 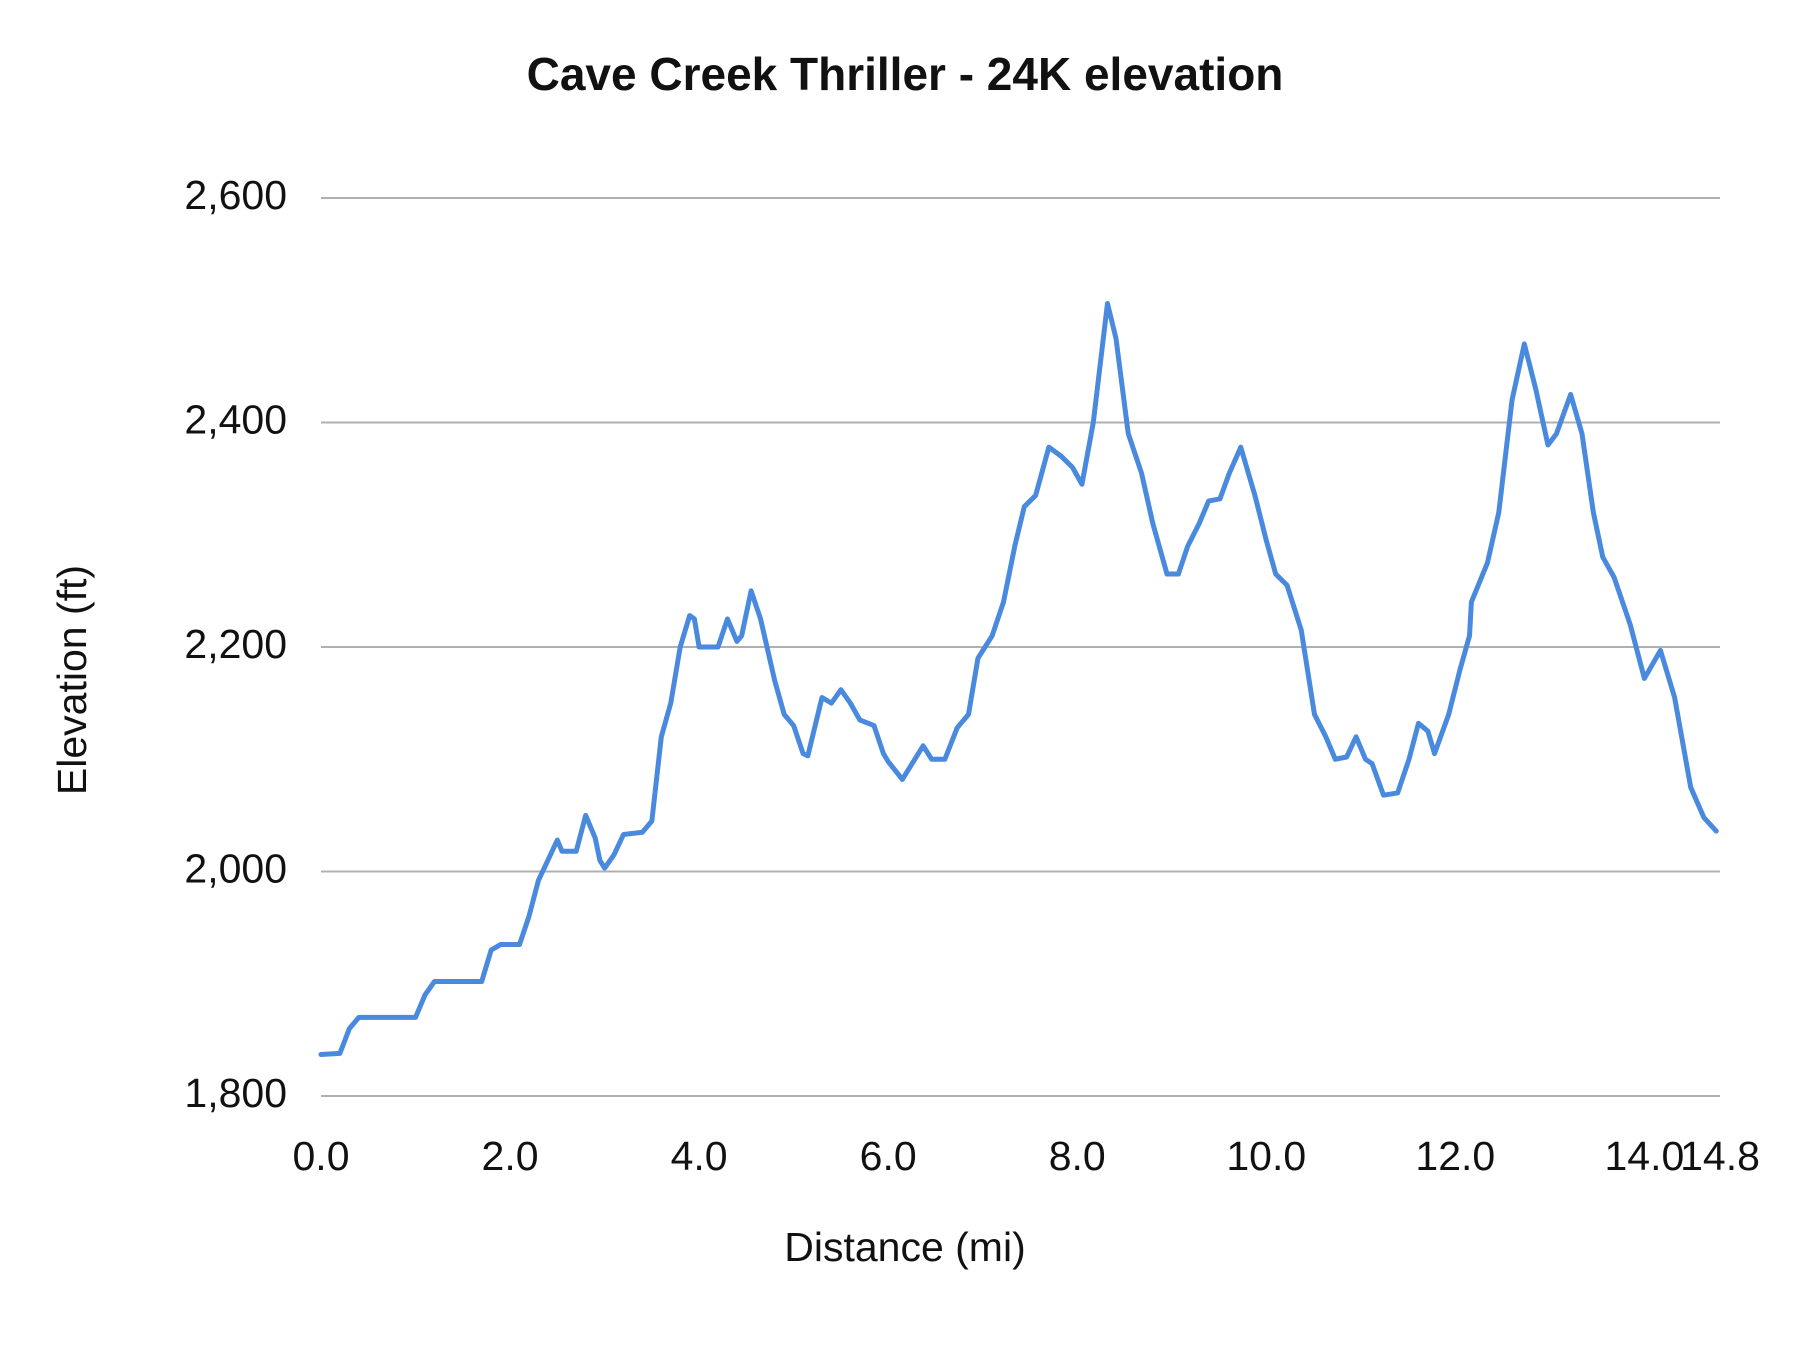 What do you see at coordinates (235, 1093) in the screenshot?
I see `y-tick-label: 1,800` at bounding box center [235, 1093].